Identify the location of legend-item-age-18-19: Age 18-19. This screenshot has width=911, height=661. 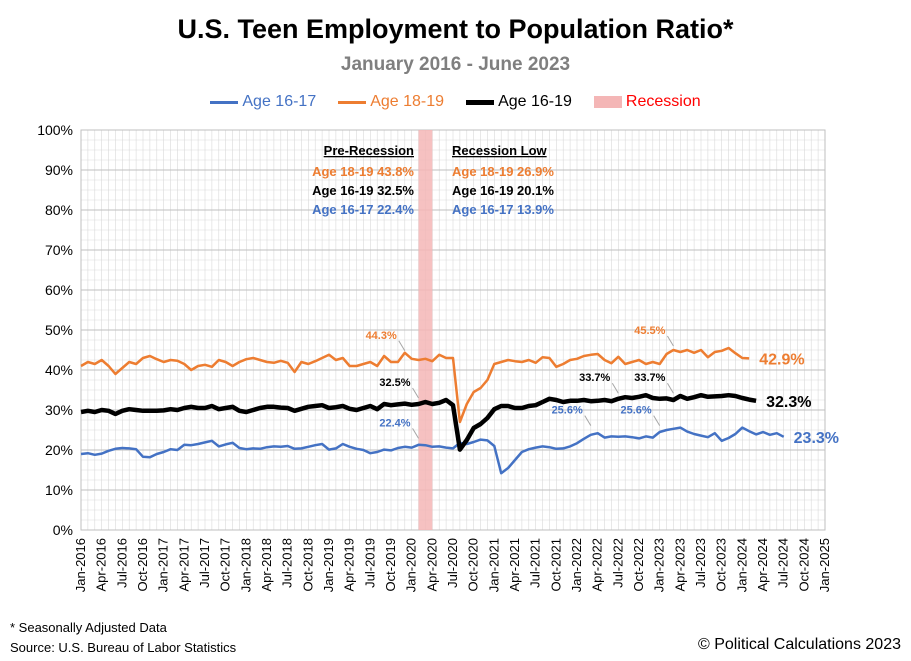
(391, 102).